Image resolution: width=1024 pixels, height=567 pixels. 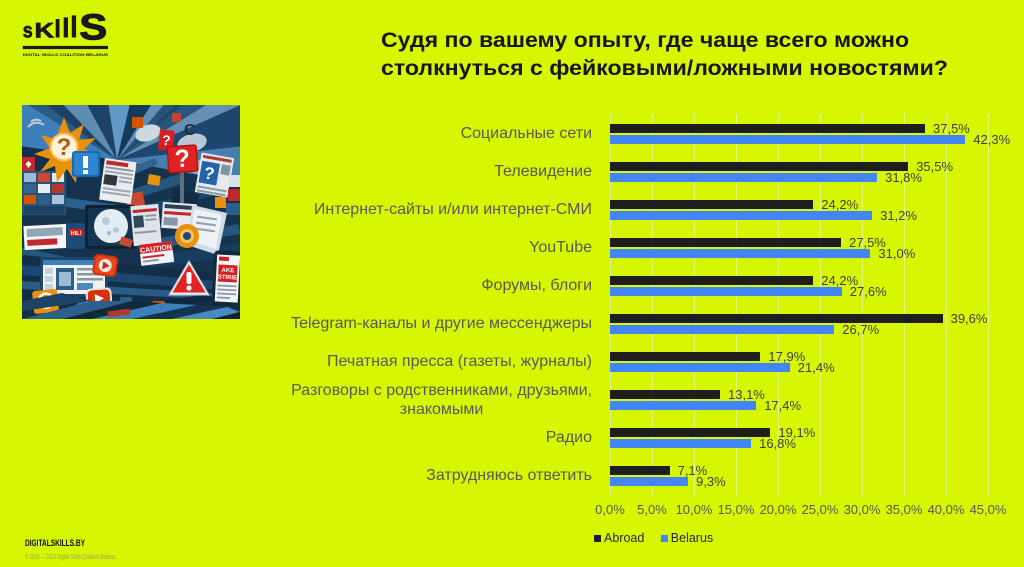 I want to click on svg-text: C, so click(x=190, y=130).